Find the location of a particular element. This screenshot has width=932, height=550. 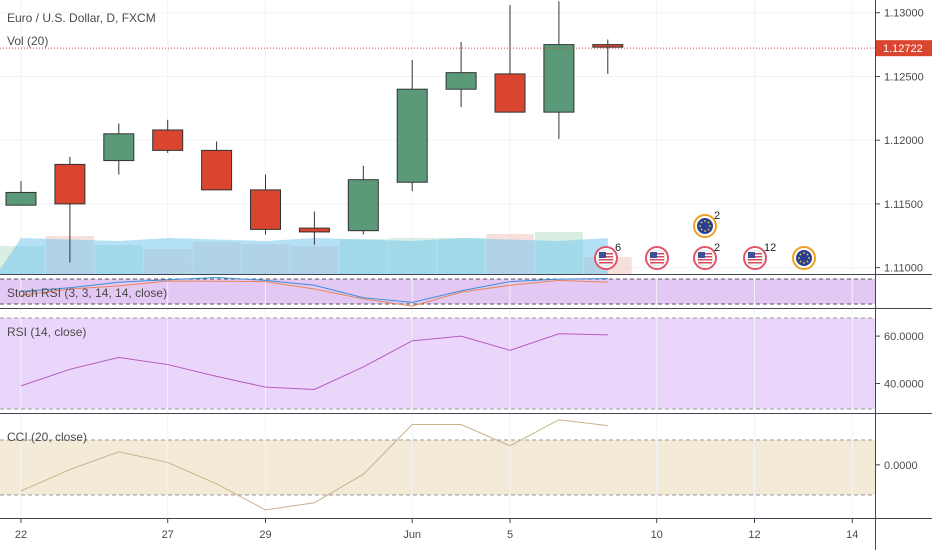

us-flag-icon: 6 is located at coordinates (607, 256).